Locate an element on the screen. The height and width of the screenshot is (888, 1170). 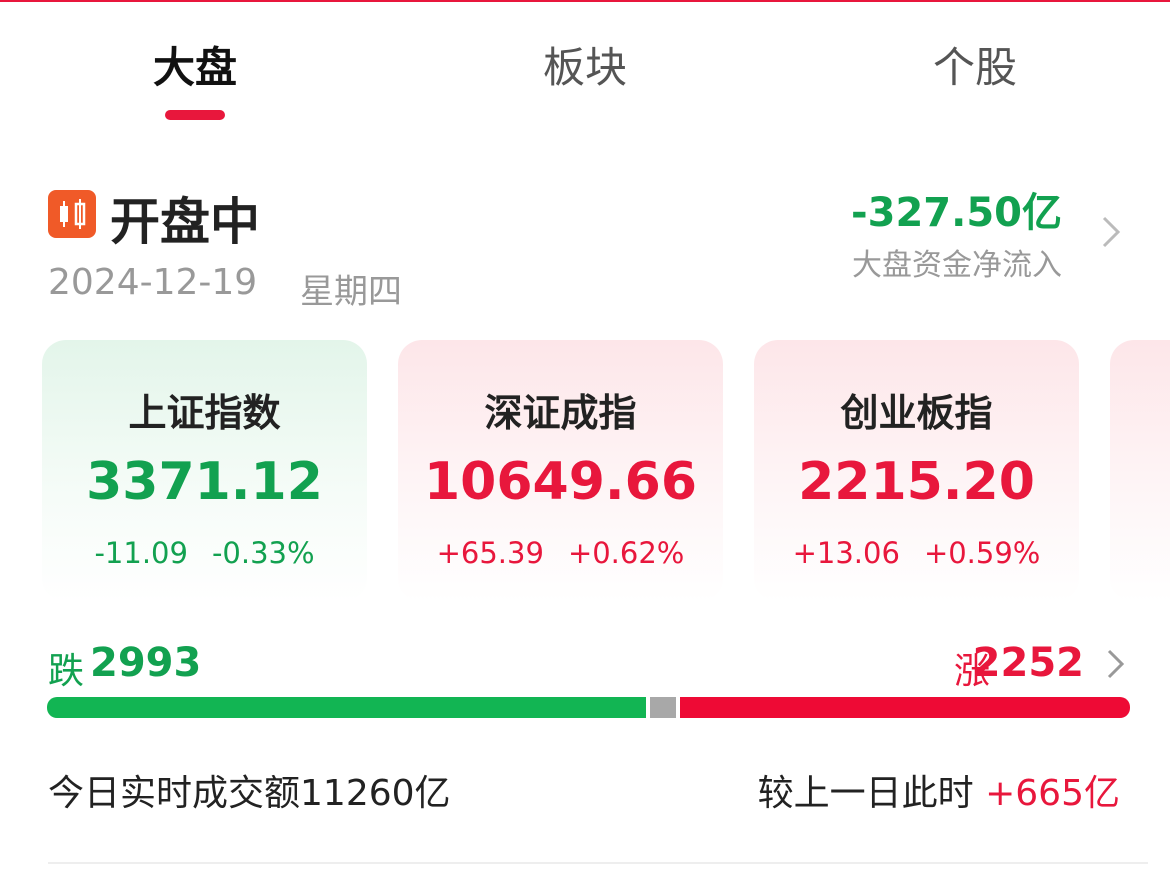
index-name: 上证指数 is located at coordinates (204, 413).